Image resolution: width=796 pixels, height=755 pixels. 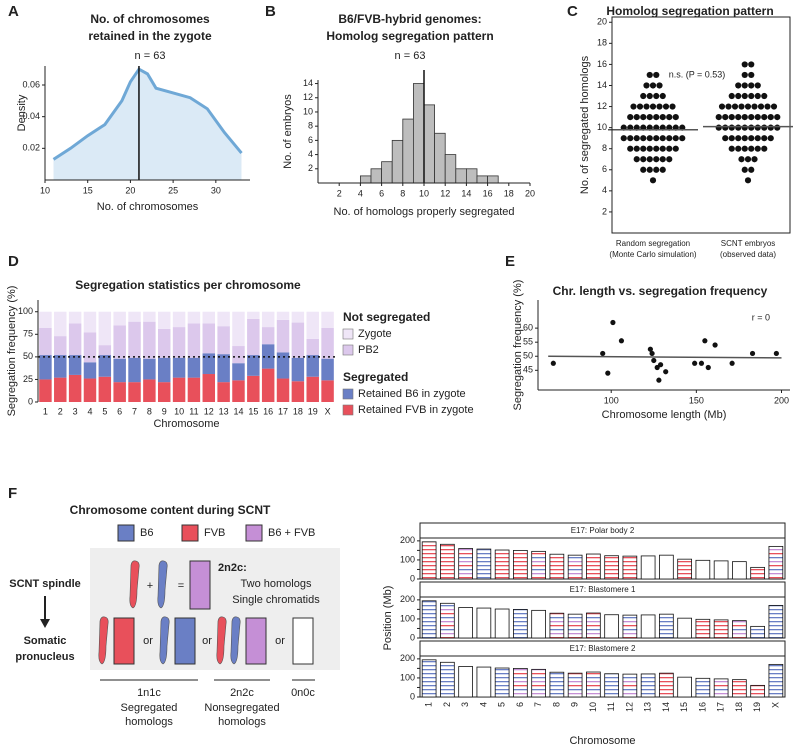 What do you see at coordinates (603, 530) in the screenshot?
I see `strip-title: E17: Polar body 2` at bounding box center [603, 530].